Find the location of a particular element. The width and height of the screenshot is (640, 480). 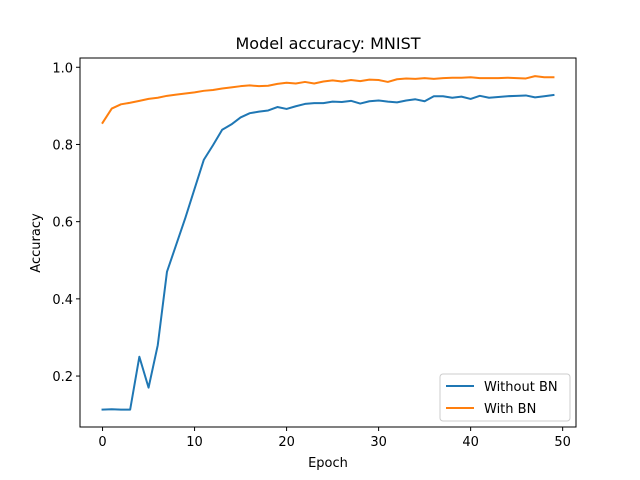

legend: Without BN With BN is located at coordinates (505, 397).